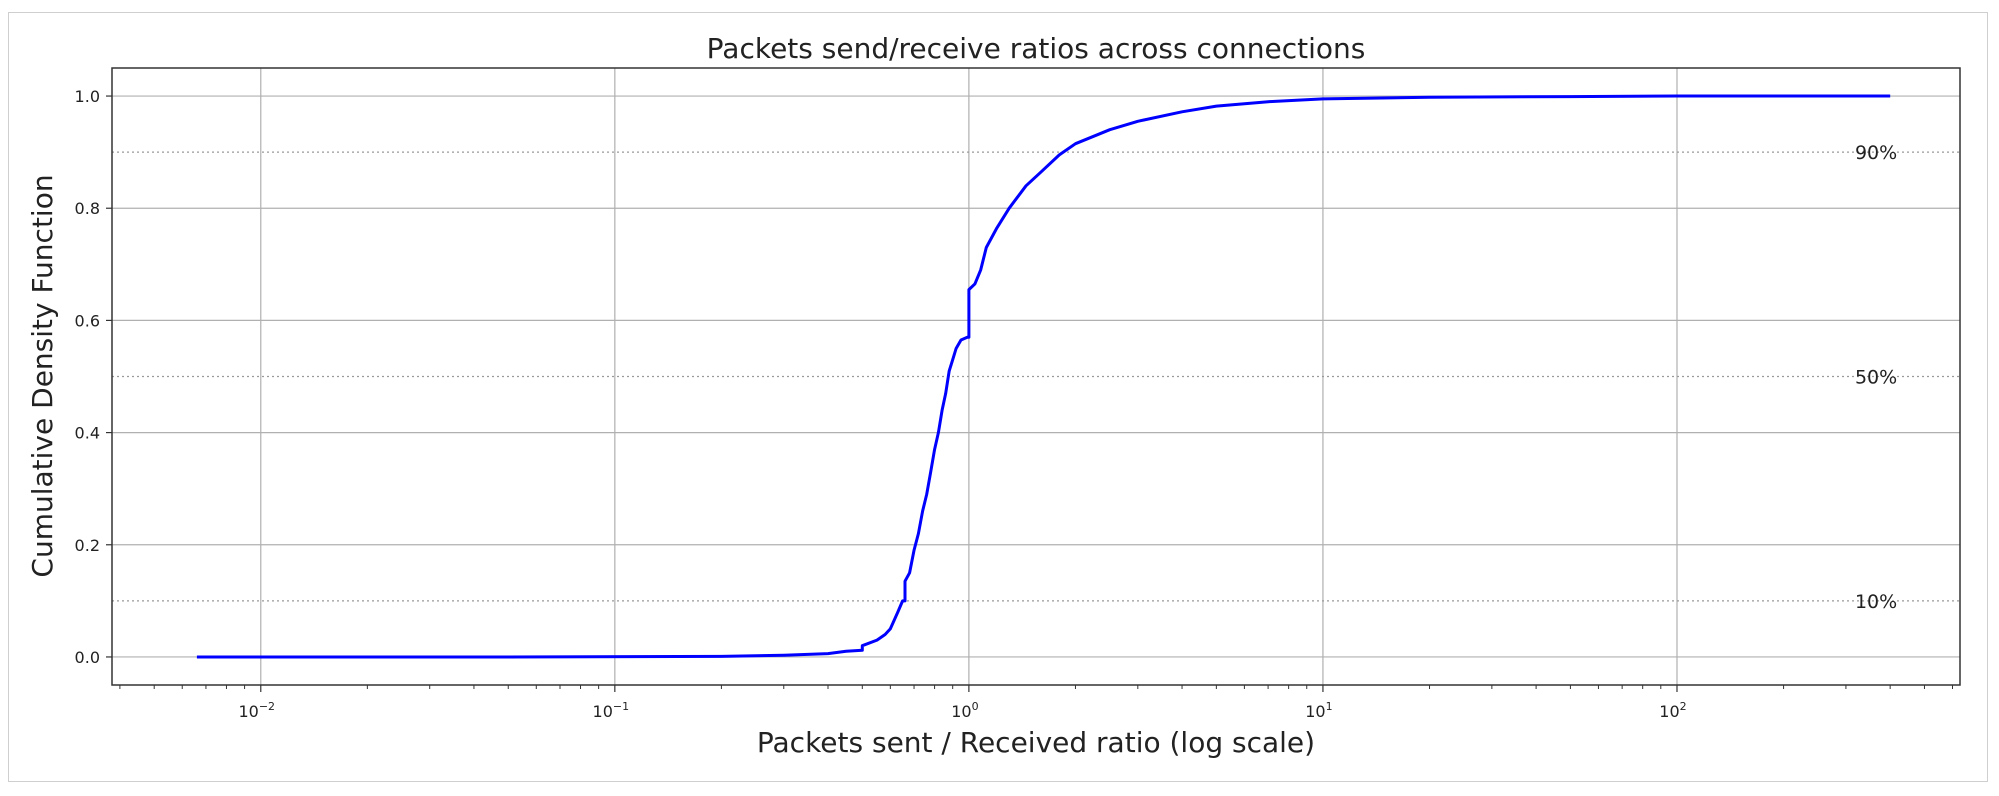 This screenshot has height=796, width=1999. Describe the element at coordinates (87, 545) in the screenshot. I see `y-tick-label: 0.2` at that location.